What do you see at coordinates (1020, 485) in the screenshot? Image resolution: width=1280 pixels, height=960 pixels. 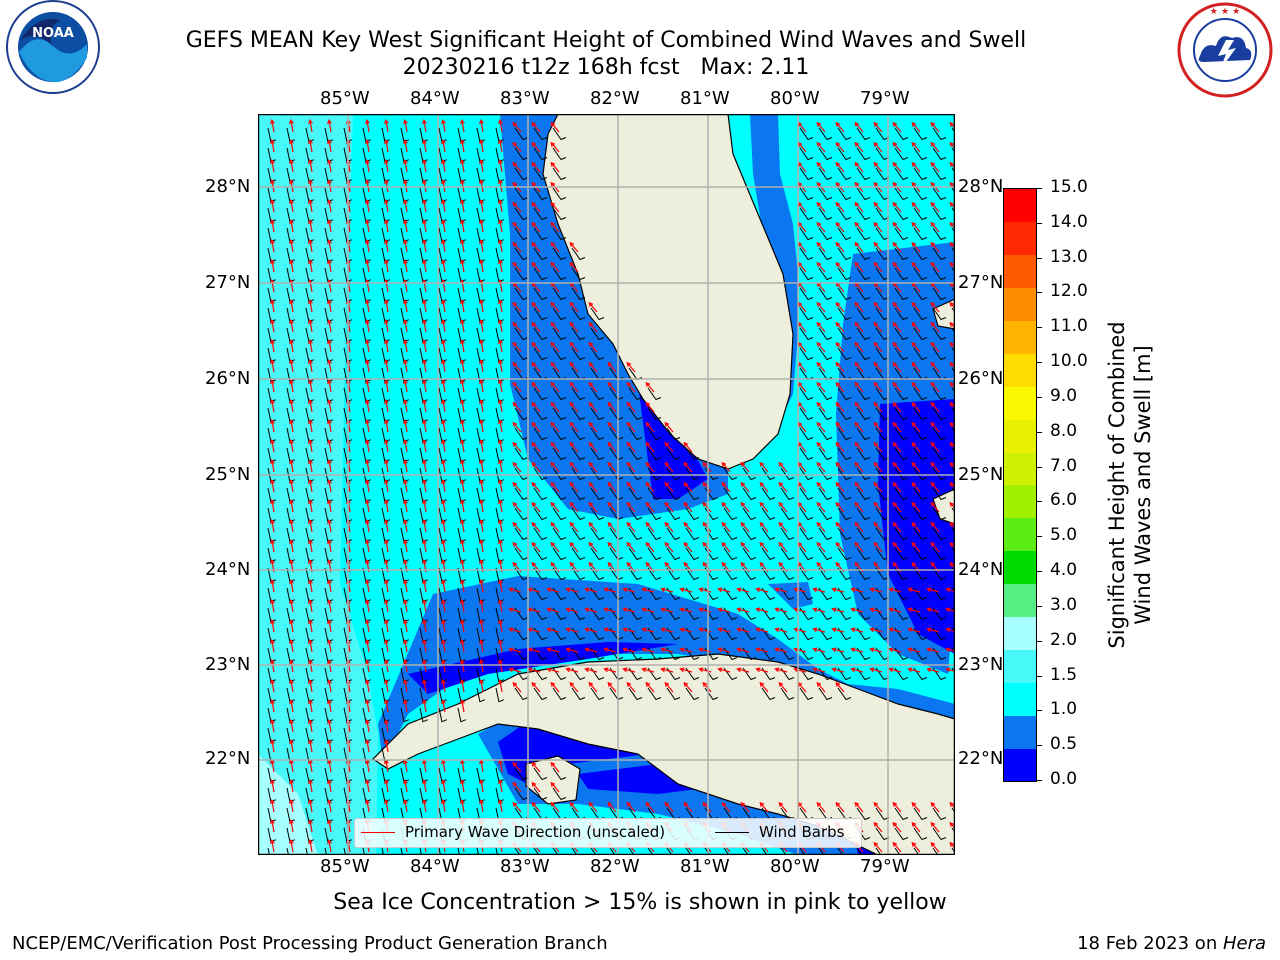 I see `colorbar-swatches` at bounding box center [1020, 485].